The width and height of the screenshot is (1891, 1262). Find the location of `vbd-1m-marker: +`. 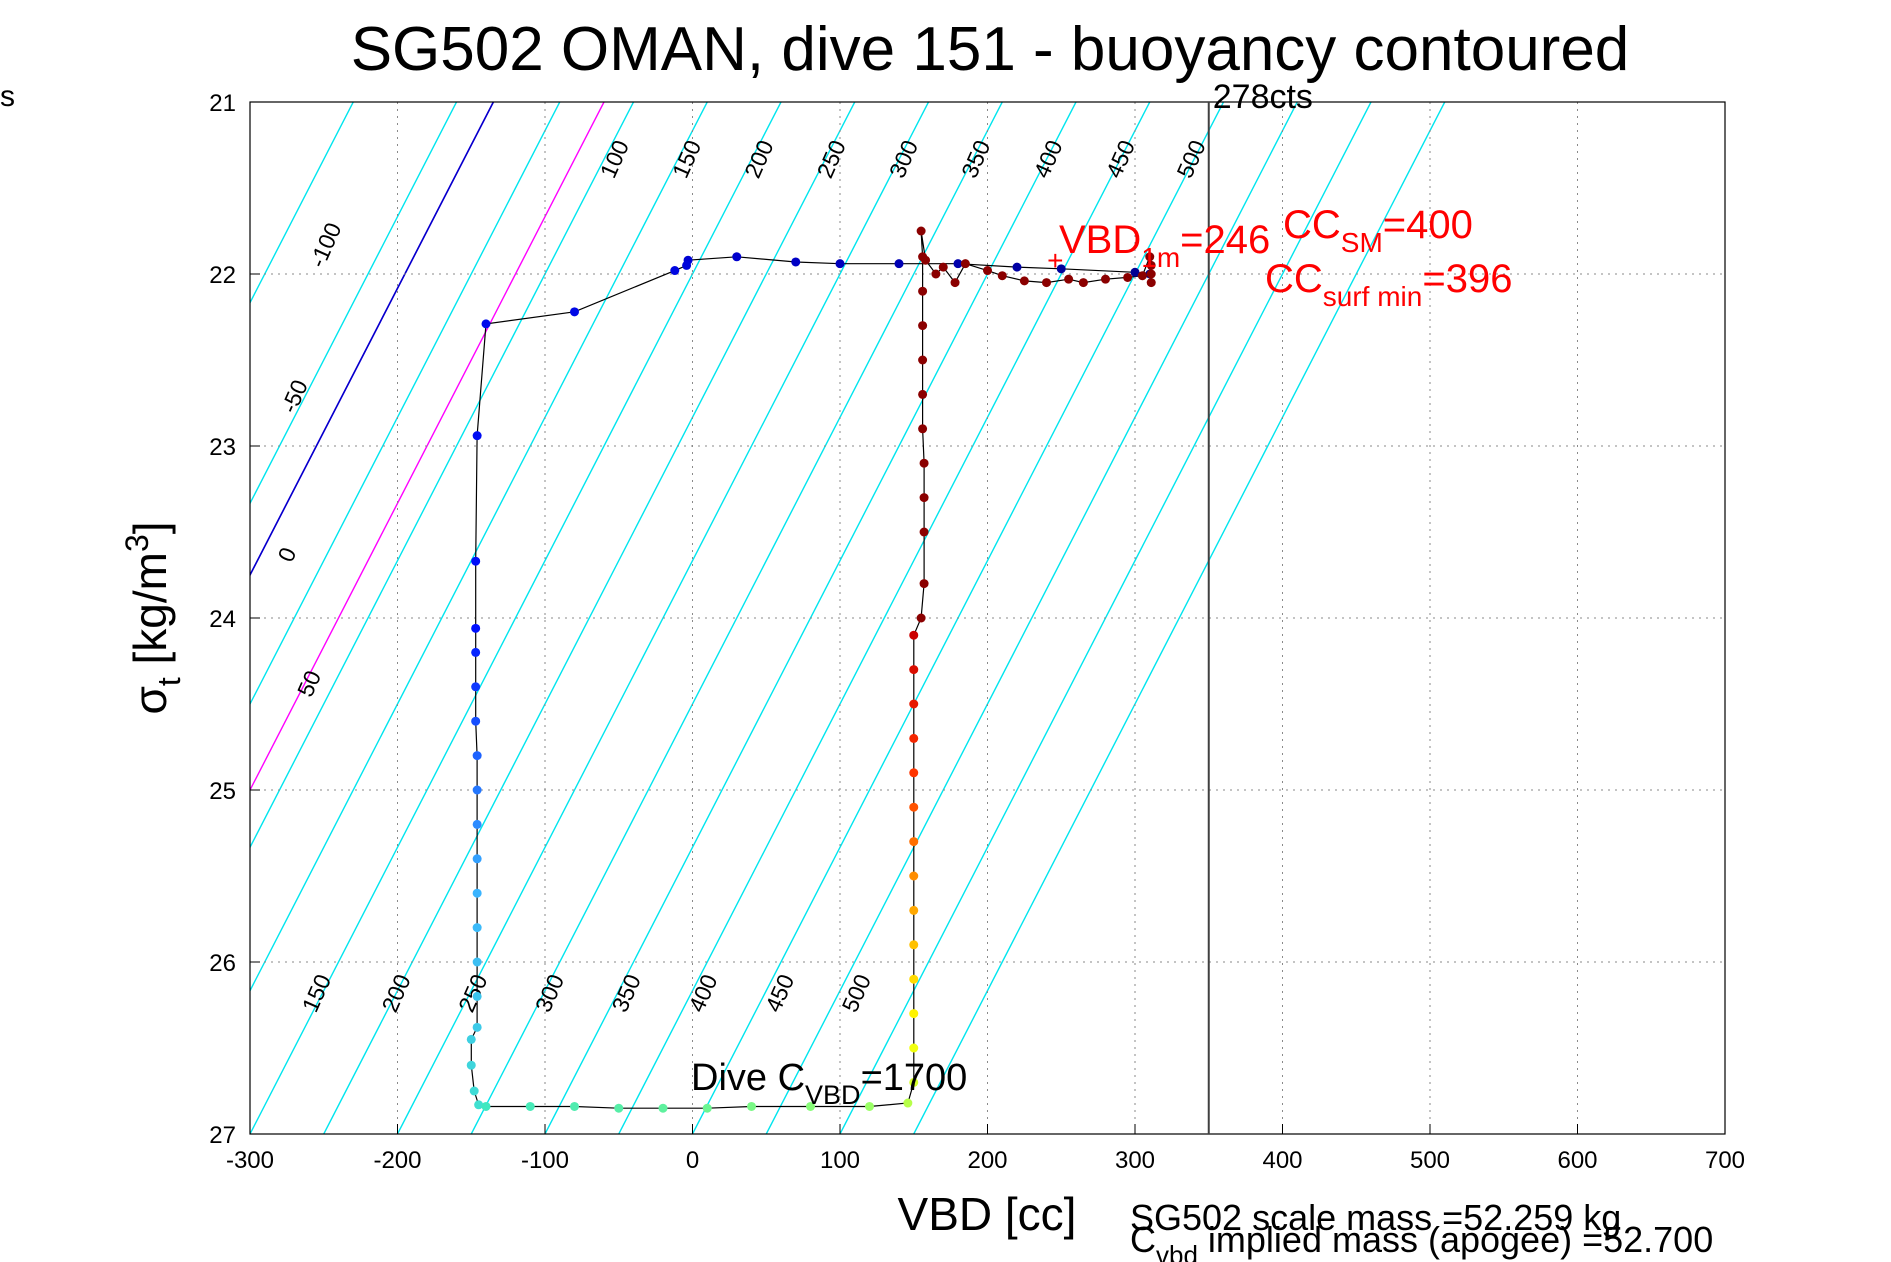

vbd-1m-marker: + is located at coordinates (1055, 260).